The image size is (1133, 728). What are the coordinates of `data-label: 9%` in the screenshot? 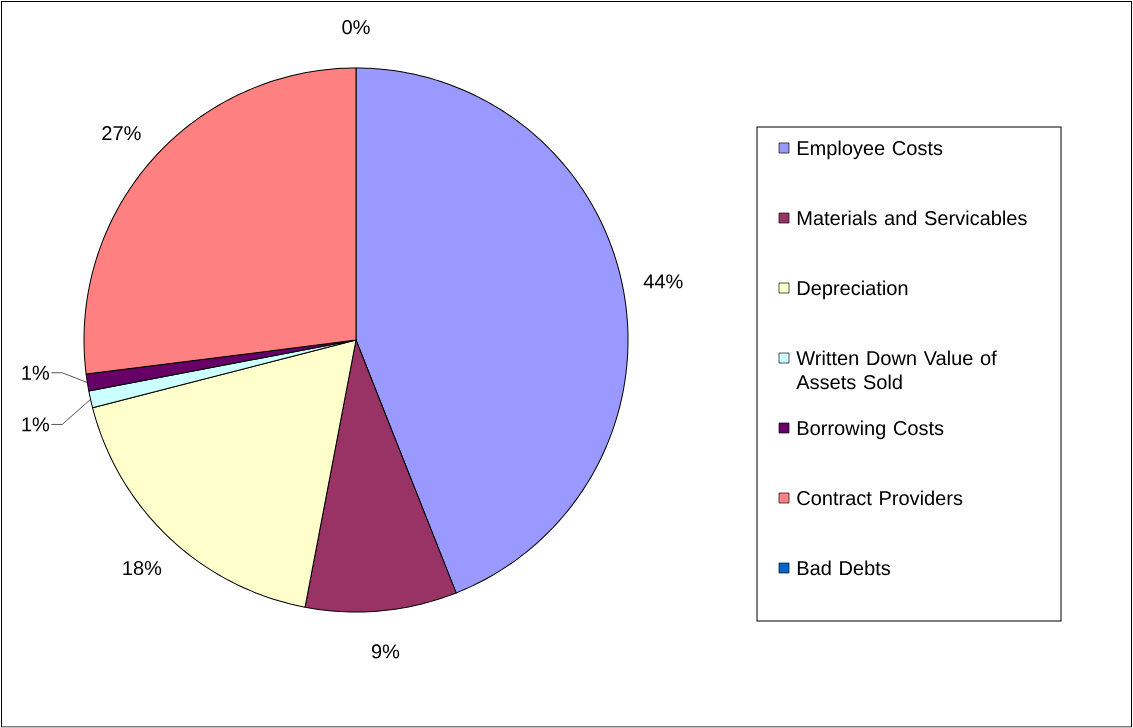 It's located at (385, 651).